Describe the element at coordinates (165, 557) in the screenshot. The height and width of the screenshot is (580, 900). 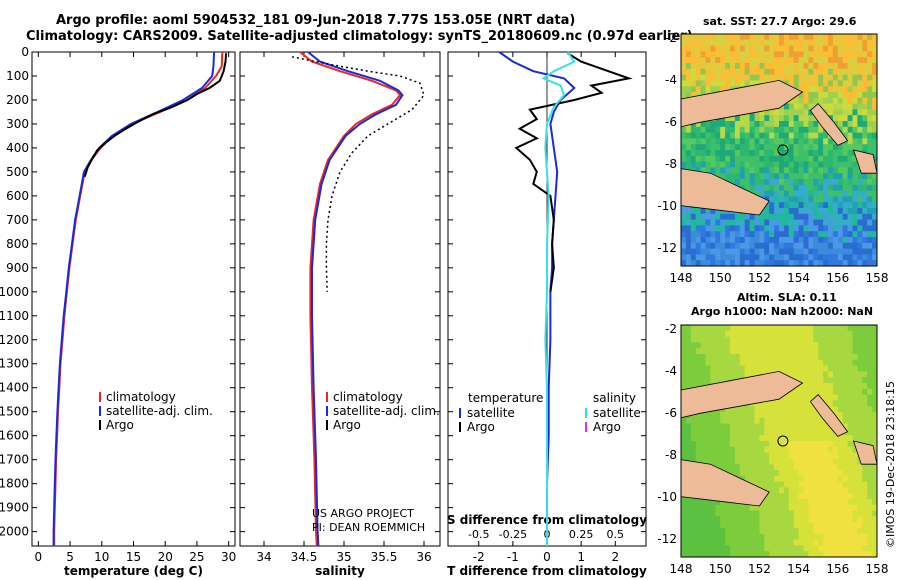
I see `x-tick-label: 20` at that location.